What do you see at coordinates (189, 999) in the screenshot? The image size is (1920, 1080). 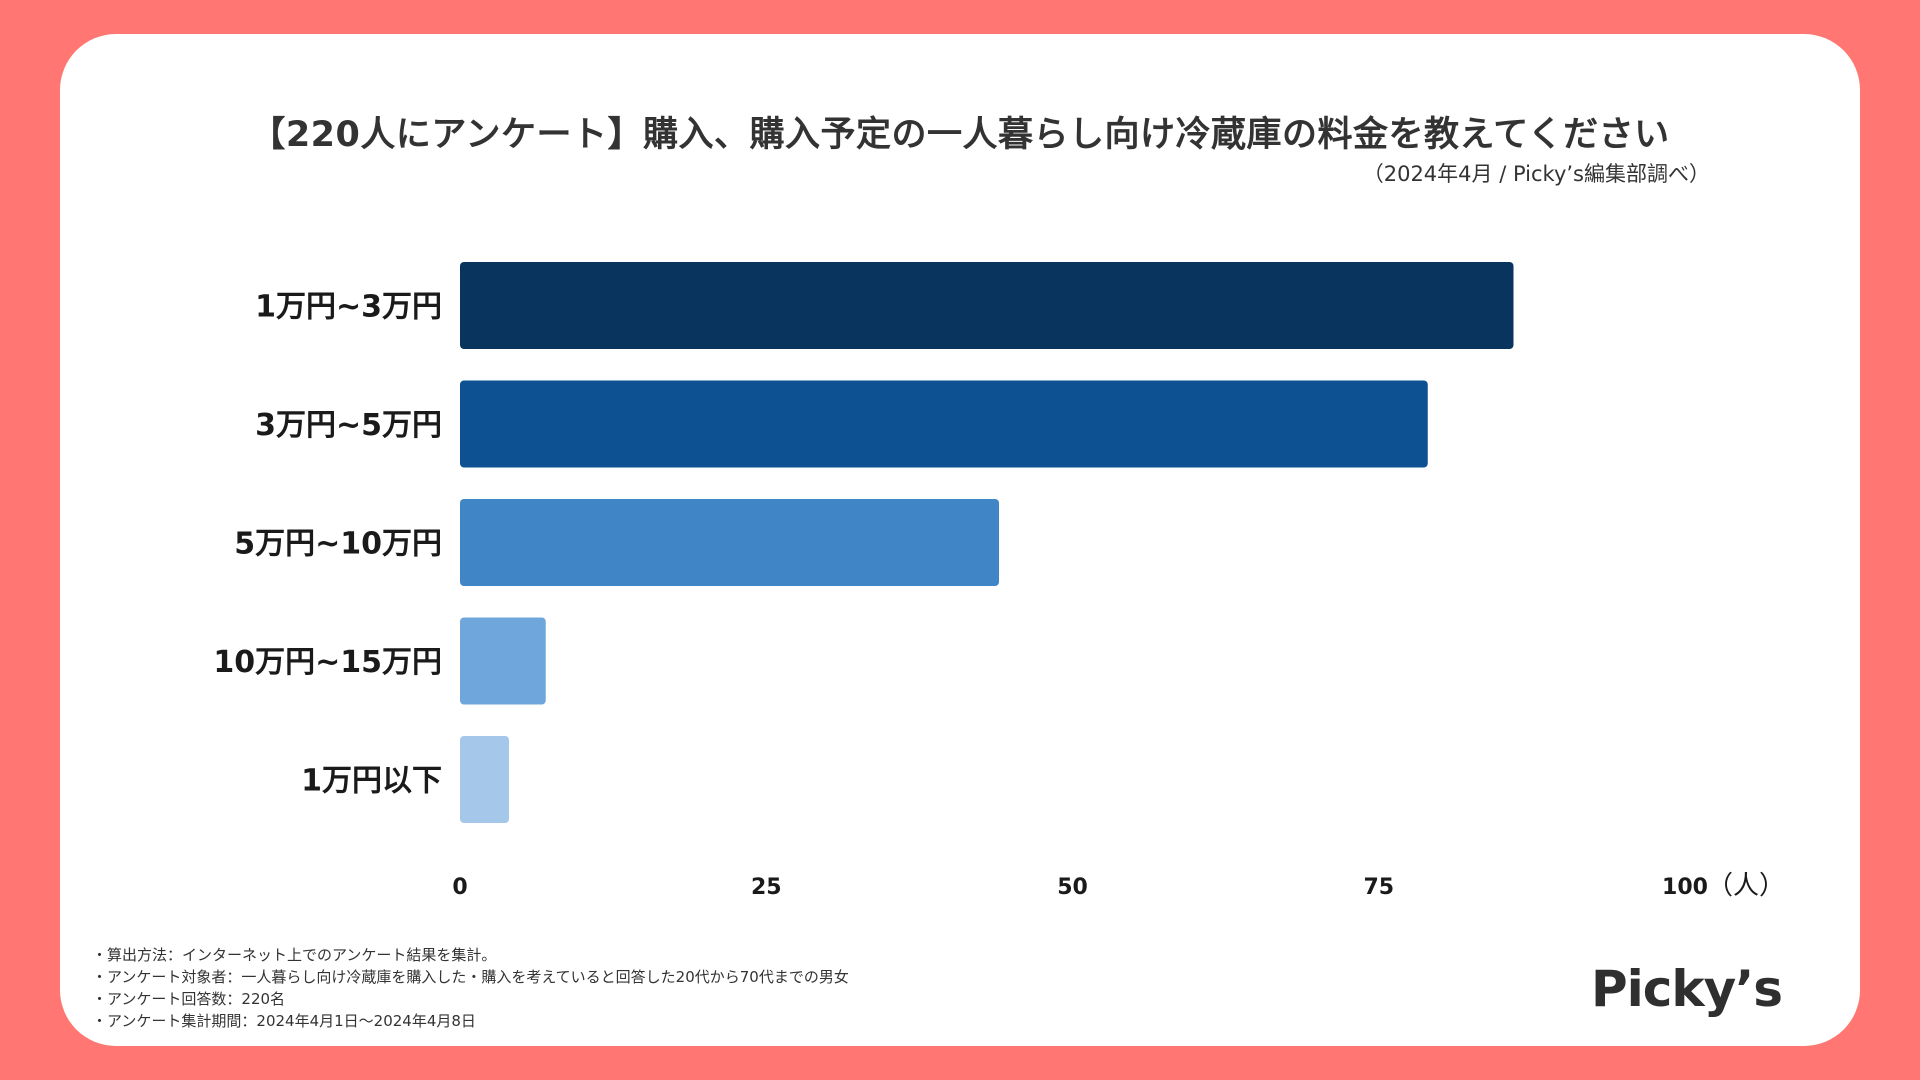 I see `note-count: ・アンケート回答数：220名` at bounding box center [189, 999].